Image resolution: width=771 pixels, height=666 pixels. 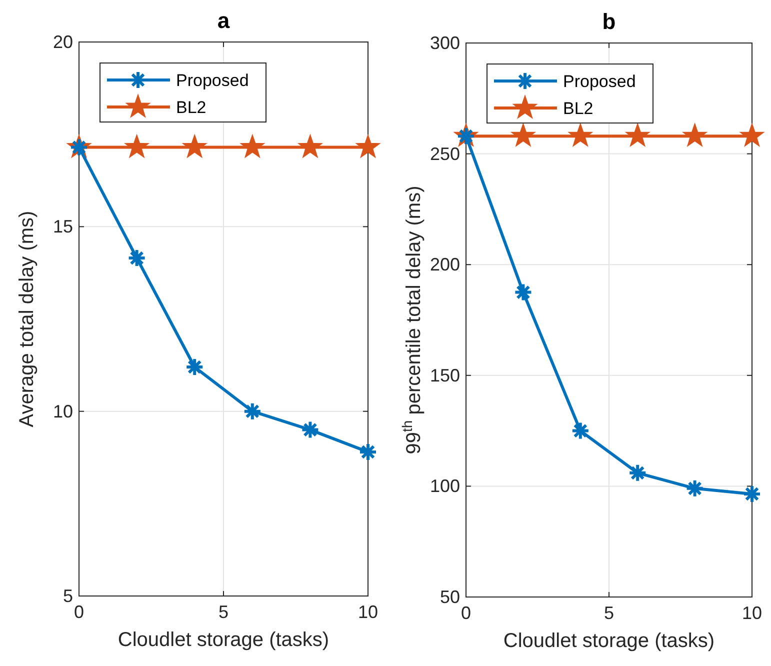 What do you see at coordinates (62, 42) in the screenshot?
I see `y-tick-label: 20` at bounding box center [62, 42].